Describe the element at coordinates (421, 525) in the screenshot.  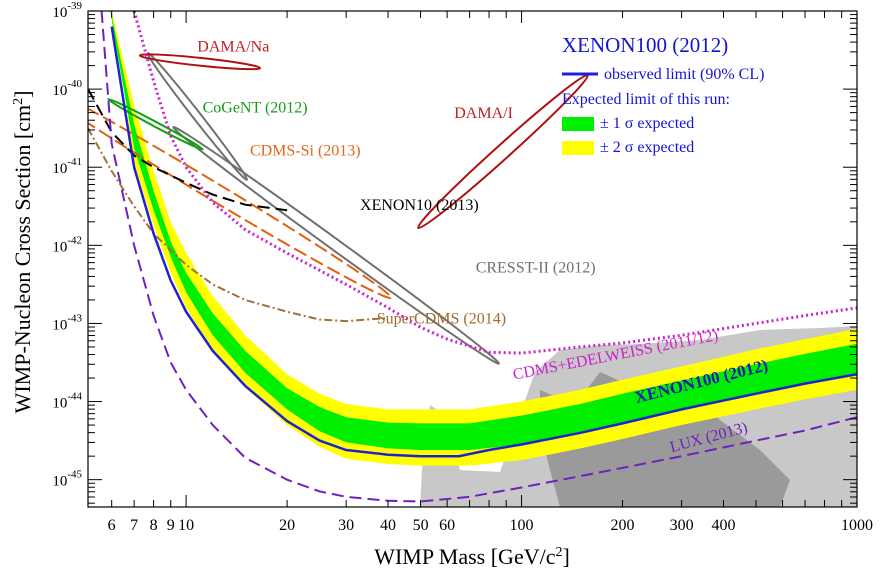
I see `x-tick-label: 50` at that location.